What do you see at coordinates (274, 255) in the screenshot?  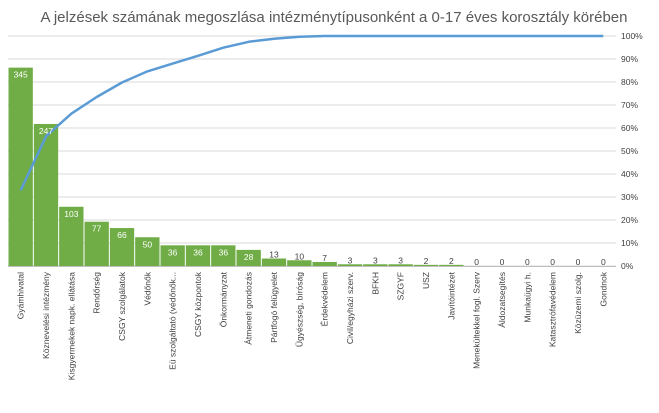 I see `bar-value-label: 13` at bounding box center [274, 255].